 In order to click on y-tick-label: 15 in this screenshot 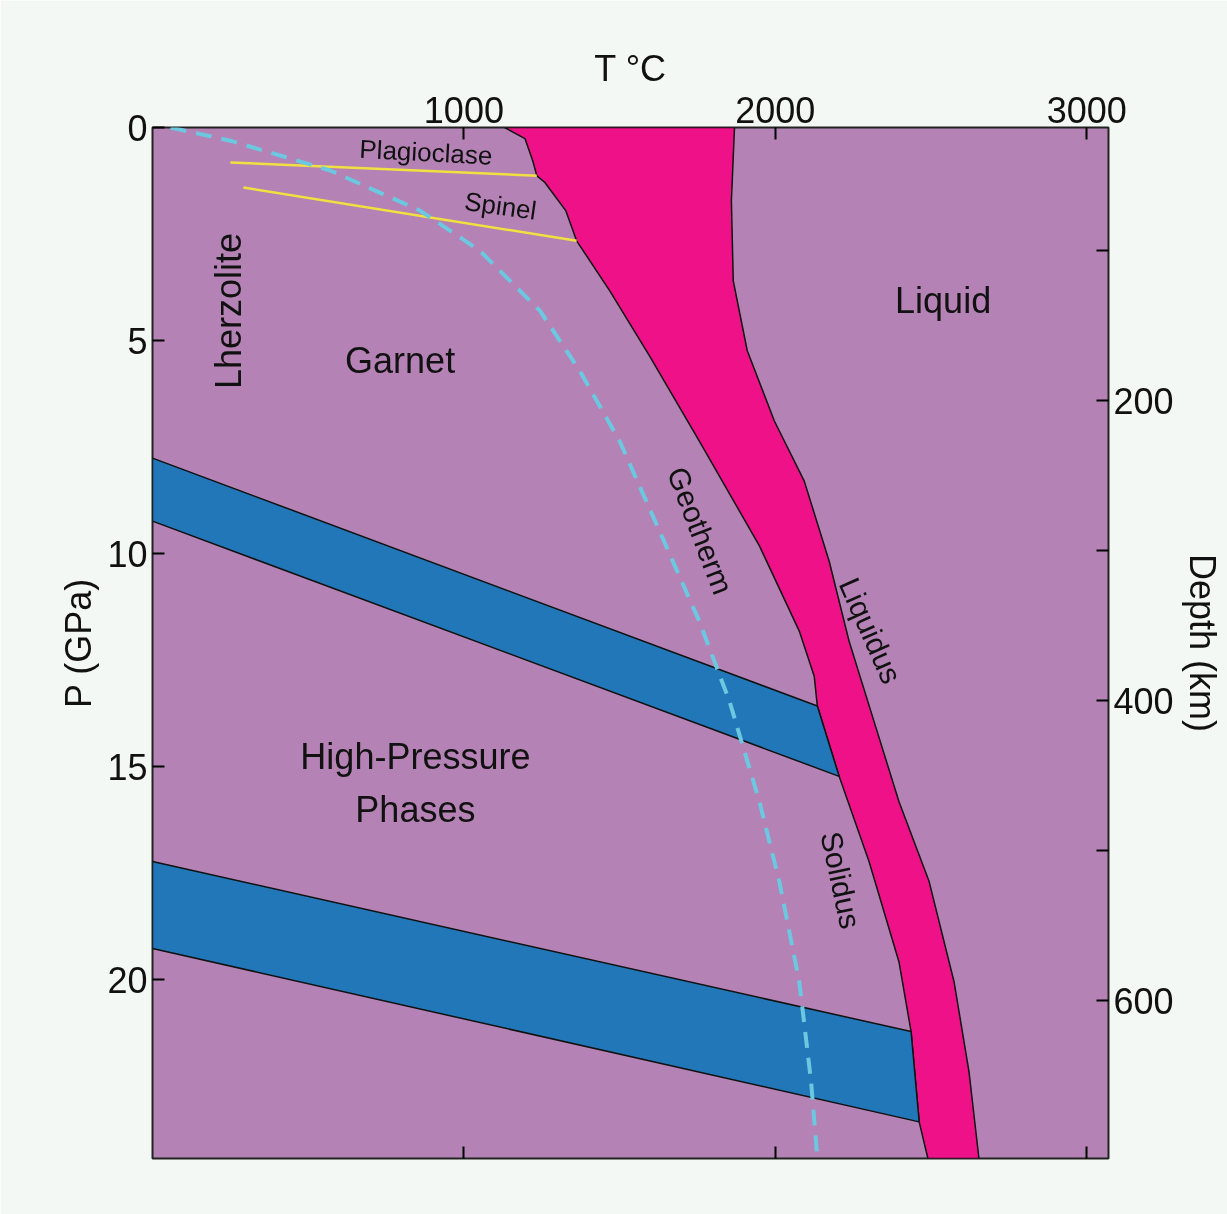, I will do `click(127, 767)`.